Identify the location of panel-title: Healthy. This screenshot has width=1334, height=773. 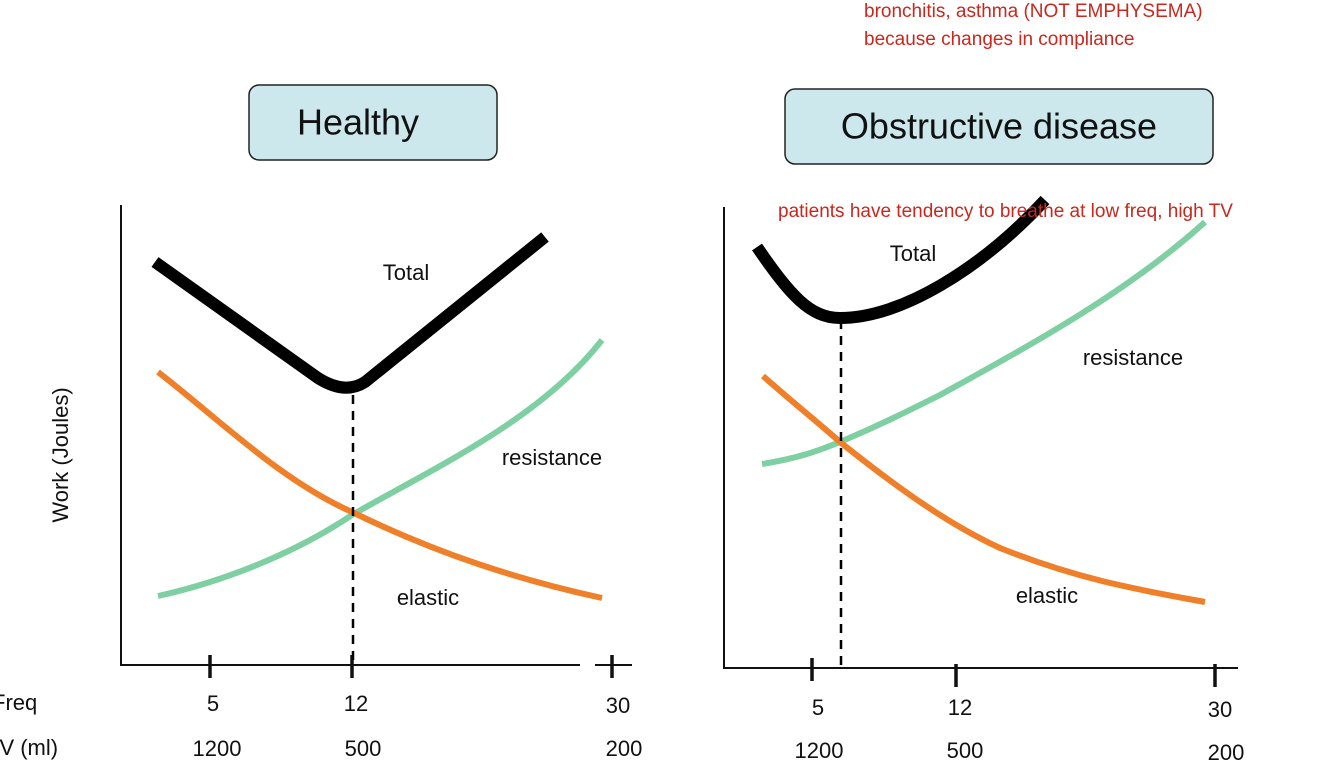
(358, 122).